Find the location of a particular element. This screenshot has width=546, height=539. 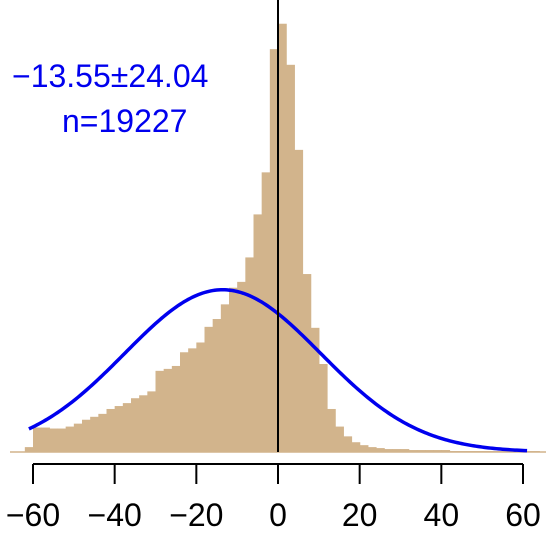

x-tick-label: 0 is located at coordinates (278, 515).